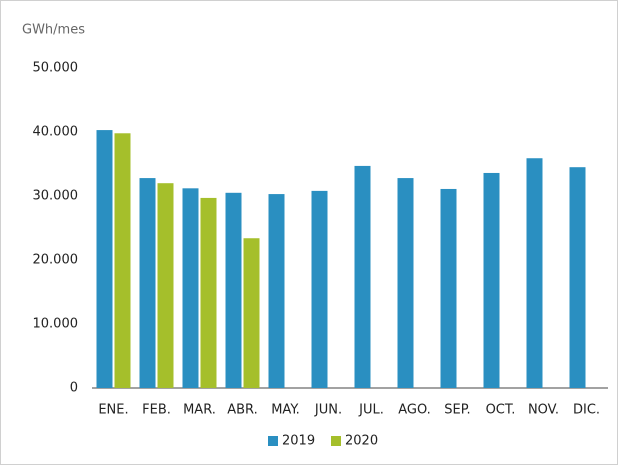 This screenshot has height=466, width=619. I want to click on x-tick-label: OCT., so click(501, 410).